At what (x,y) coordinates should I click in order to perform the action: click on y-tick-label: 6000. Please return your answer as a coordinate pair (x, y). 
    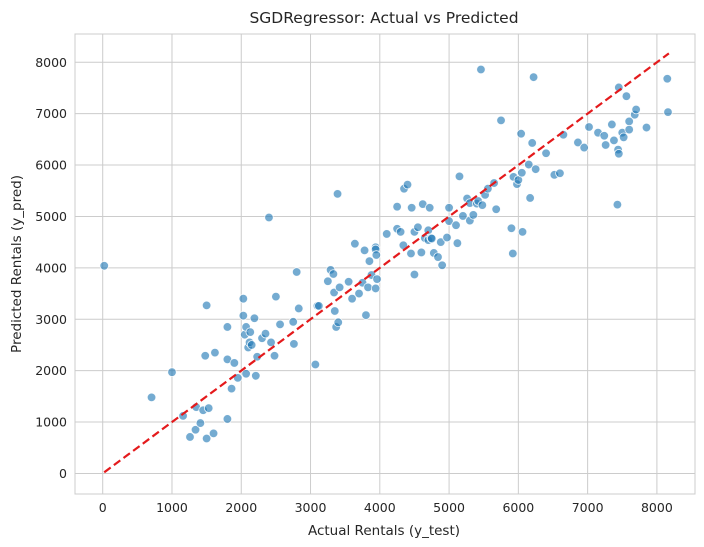
    Looking at the image, I should click on (51, 165).